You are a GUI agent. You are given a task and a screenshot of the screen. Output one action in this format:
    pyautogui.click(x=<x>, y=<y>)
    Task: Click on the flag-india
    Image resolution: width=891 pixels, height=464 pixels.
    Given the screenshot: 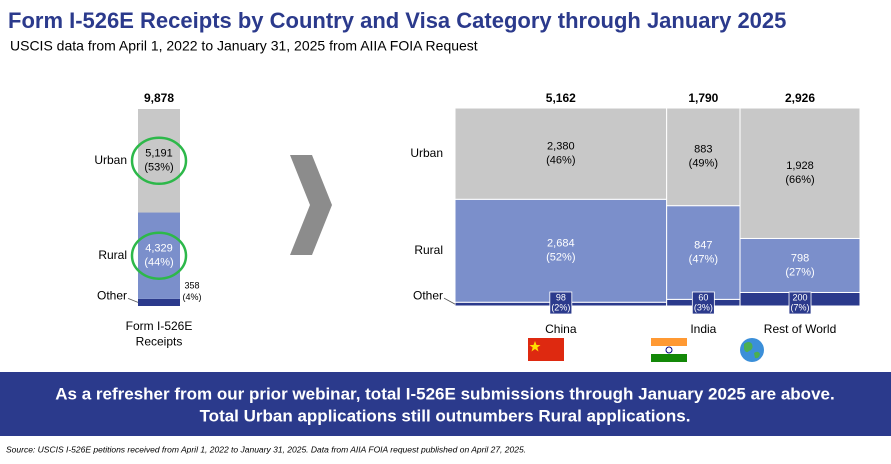 What is the action you would take?
    pyautogui.click(x=669, y=350)
    